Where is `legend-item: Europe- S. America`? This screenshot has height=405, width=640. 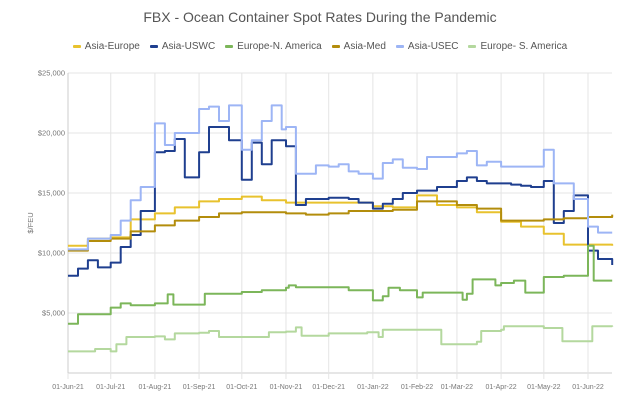 legend-item: Europe- S. America is located at coordinates (517, 46).